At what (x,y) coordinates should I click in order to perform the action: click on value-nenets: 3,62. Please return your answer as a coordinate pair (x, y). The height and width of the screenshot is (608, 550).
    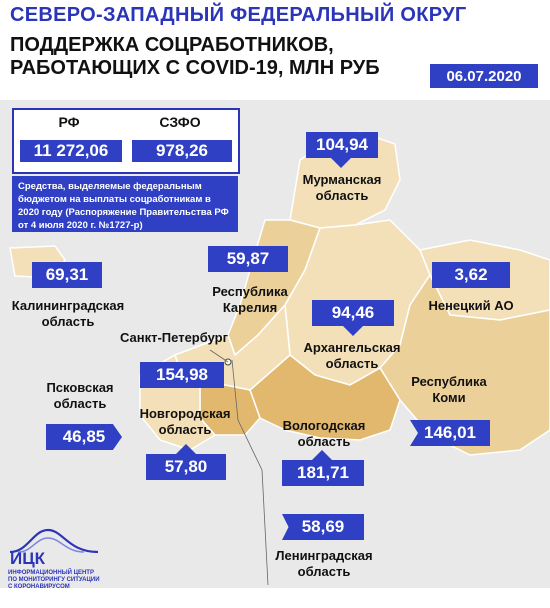
    Looking at the image, I should click on (471, 275).